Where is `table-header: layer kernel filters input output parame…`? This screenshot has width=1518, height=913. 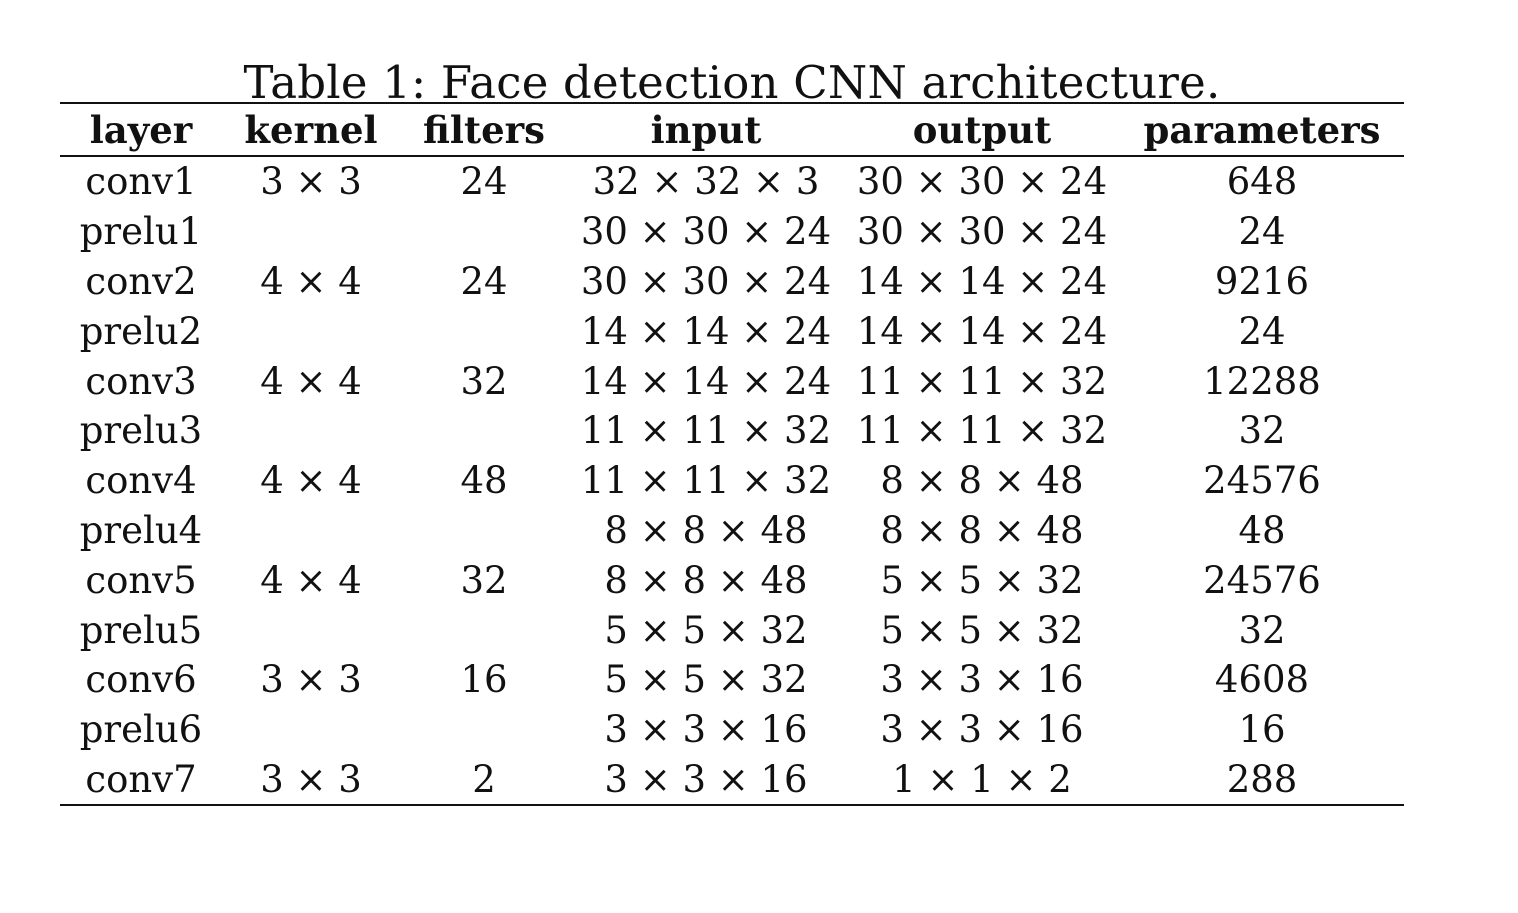
table-header: layer kernel filters input output parame… is located at coordinates (732, 129).